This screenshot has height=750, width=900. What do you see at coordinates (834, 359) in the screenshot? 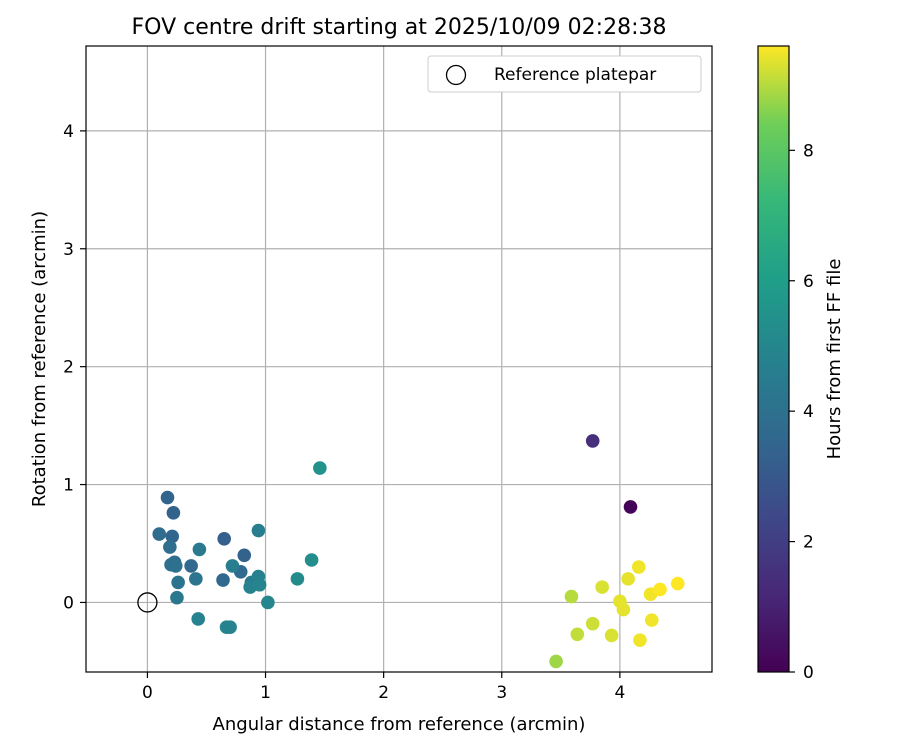
I see `colorbar-label: Hours from first FF file` at bounding box center [834, 359].